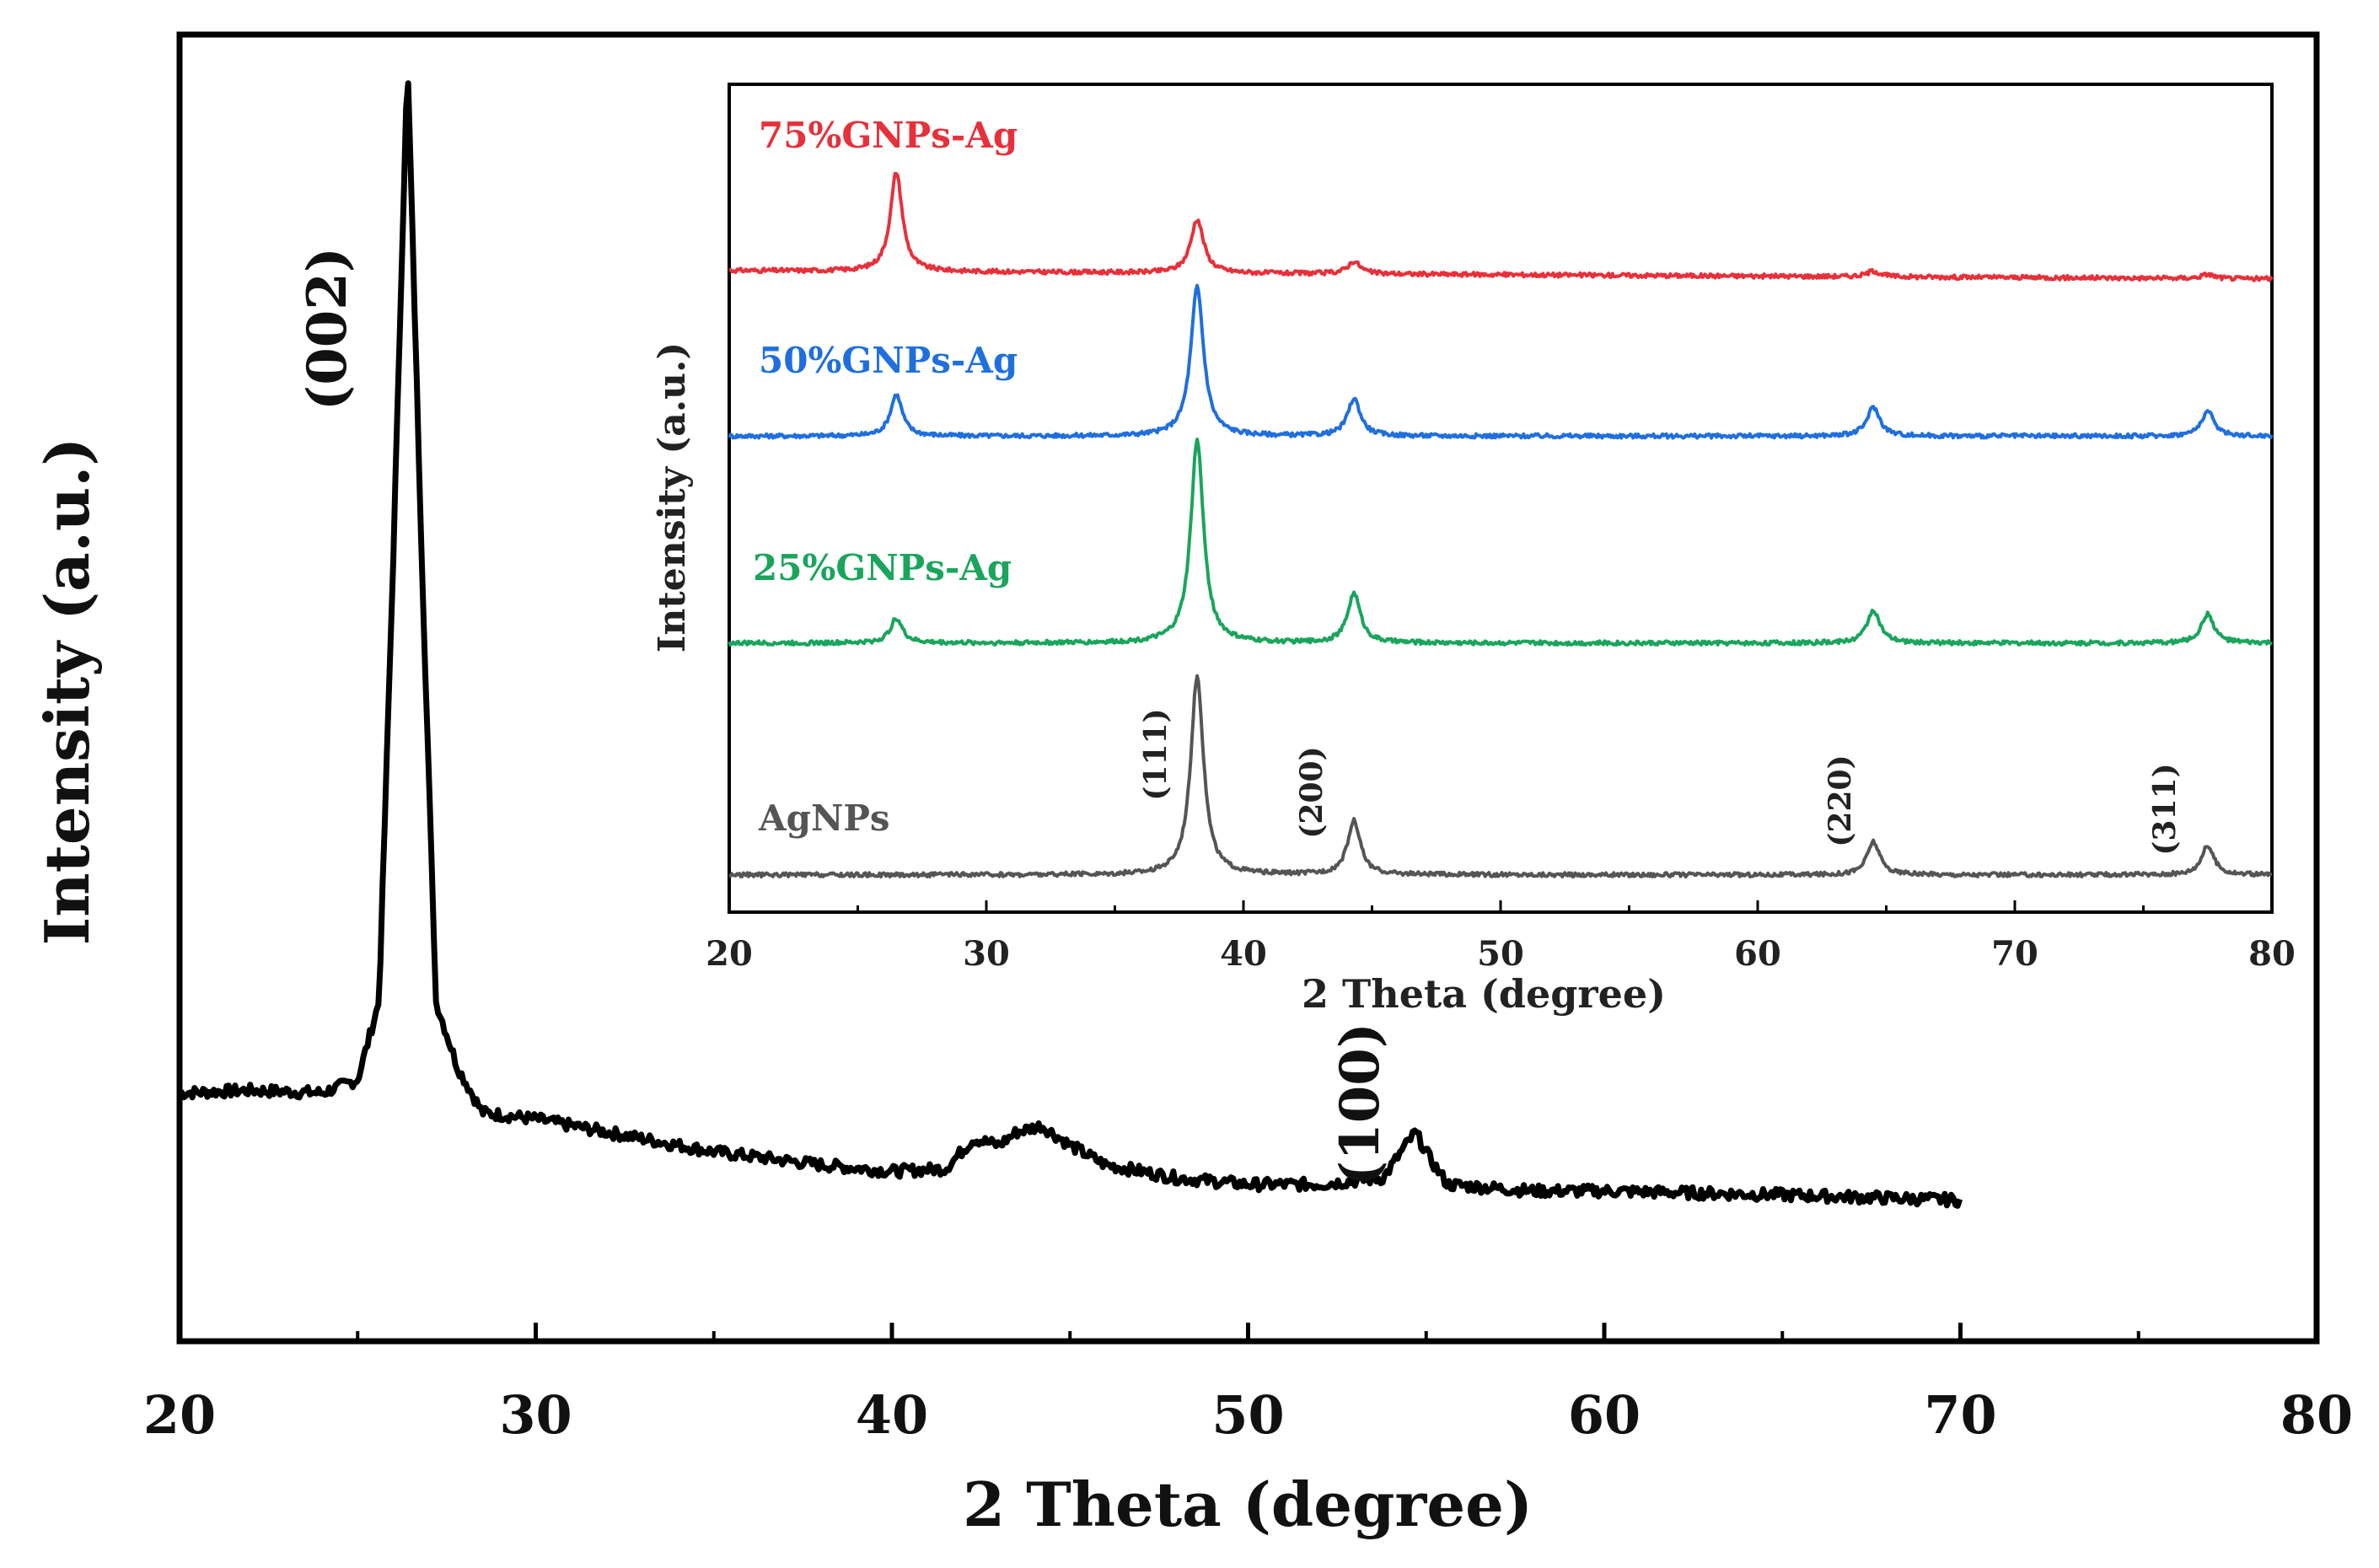 The width and height of the screenshot is (2379, 1568). I want to click on main-x-tick-label: 20, so click(180, 1415).